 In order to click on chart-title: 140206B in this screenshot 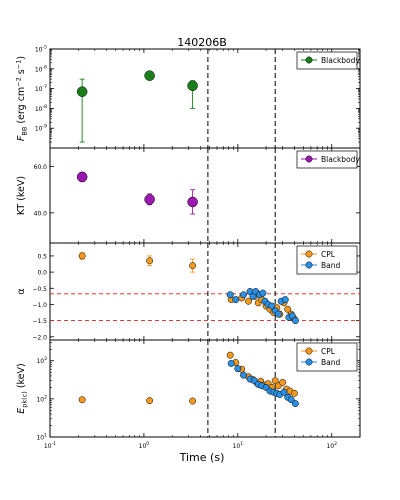, I will do `click(202, 42)`.